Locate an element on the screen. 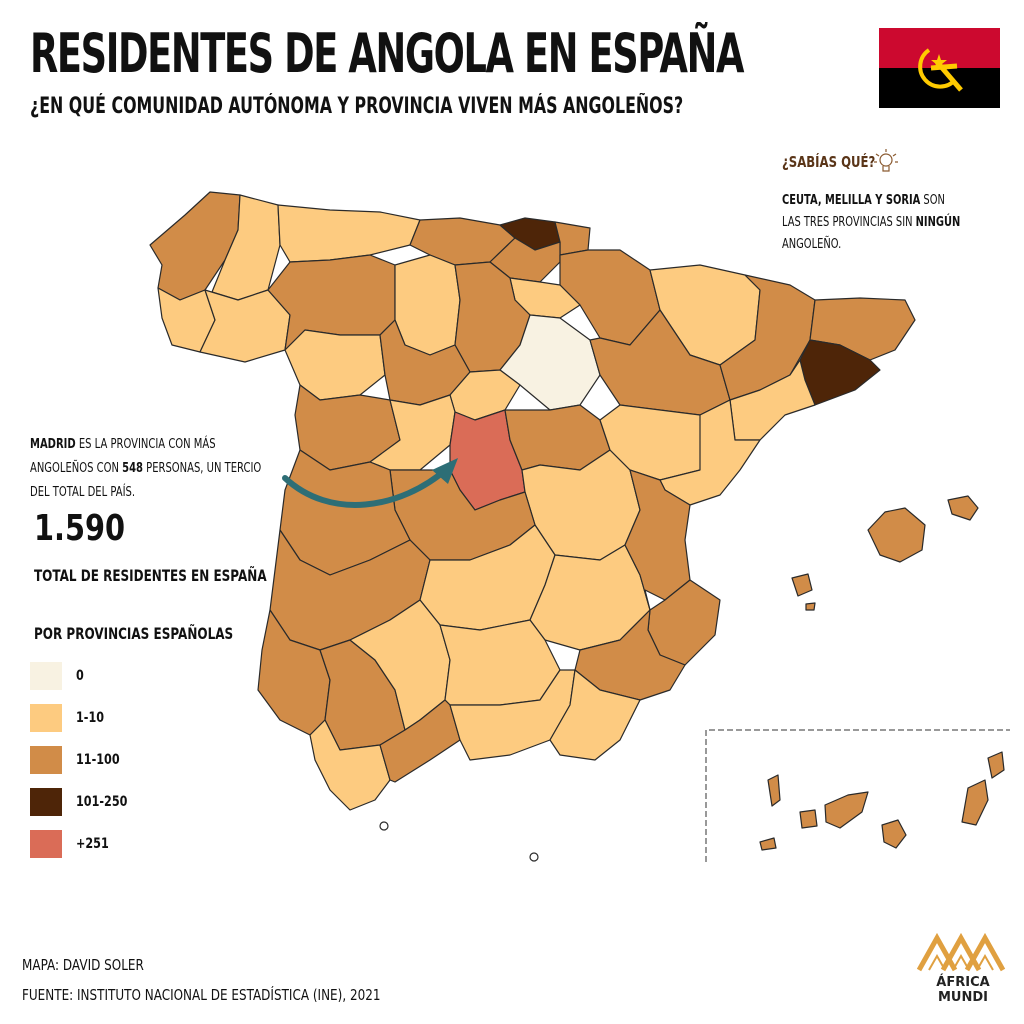 The height and width of the screenshot is (1024, 1024). legend-label: 0 is located at coordinates (80, 676).